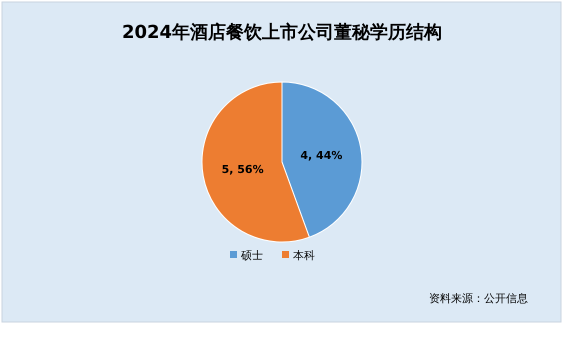  I want to click on legend-label: 硕士, so click(251, 255).